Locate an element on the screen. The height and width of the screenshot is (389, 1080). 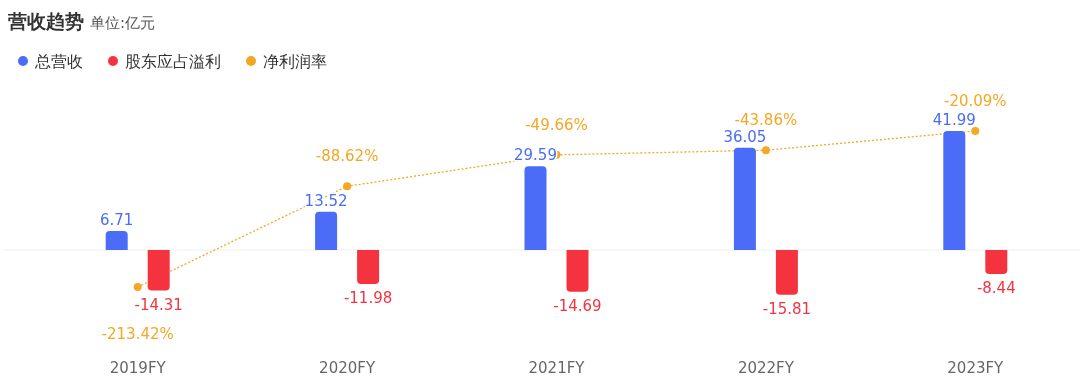
chart-subtitle: 单位:亿元 is located at coordinates (123, 23).